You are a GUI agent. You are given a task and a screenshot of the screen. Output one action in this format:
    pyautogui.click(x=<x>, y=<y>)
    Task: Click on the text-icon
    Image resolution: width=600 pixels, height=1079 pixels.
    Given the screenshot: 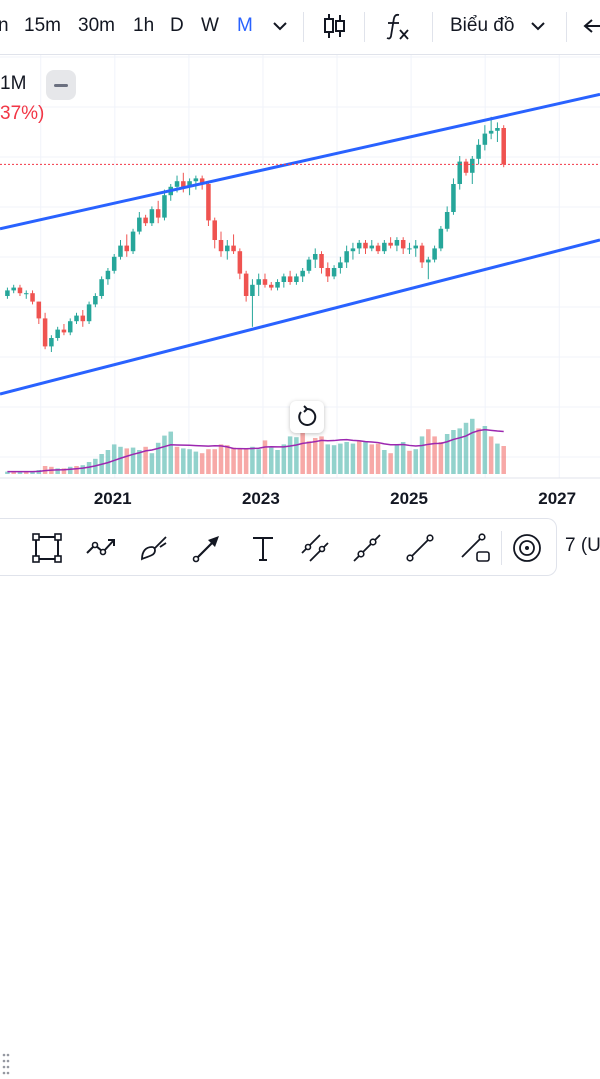 What is the action you would take?
    pyautogui.click(x=263, y=548)
    